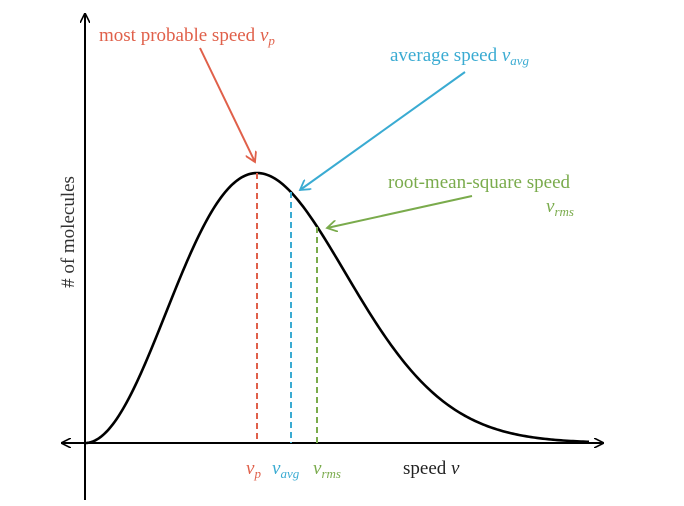 The height and width of the screenshot is (506, 684). What do you see at coordinates (68, 232) in the screenshot?
I see `y-axis-label: # of molecules` at bounding box center [68, 232].